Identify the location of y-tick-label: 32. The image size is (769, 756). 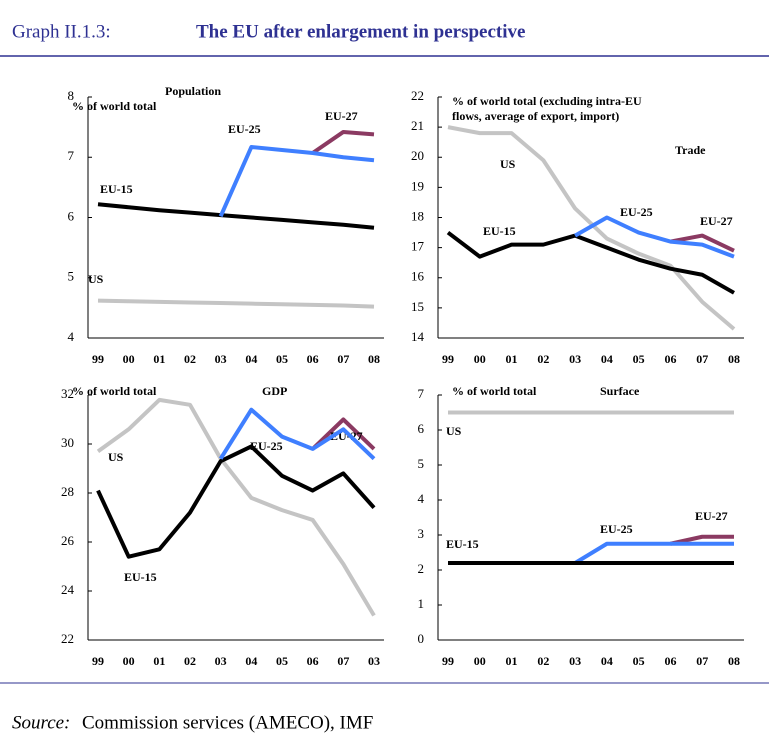
(67, 393).